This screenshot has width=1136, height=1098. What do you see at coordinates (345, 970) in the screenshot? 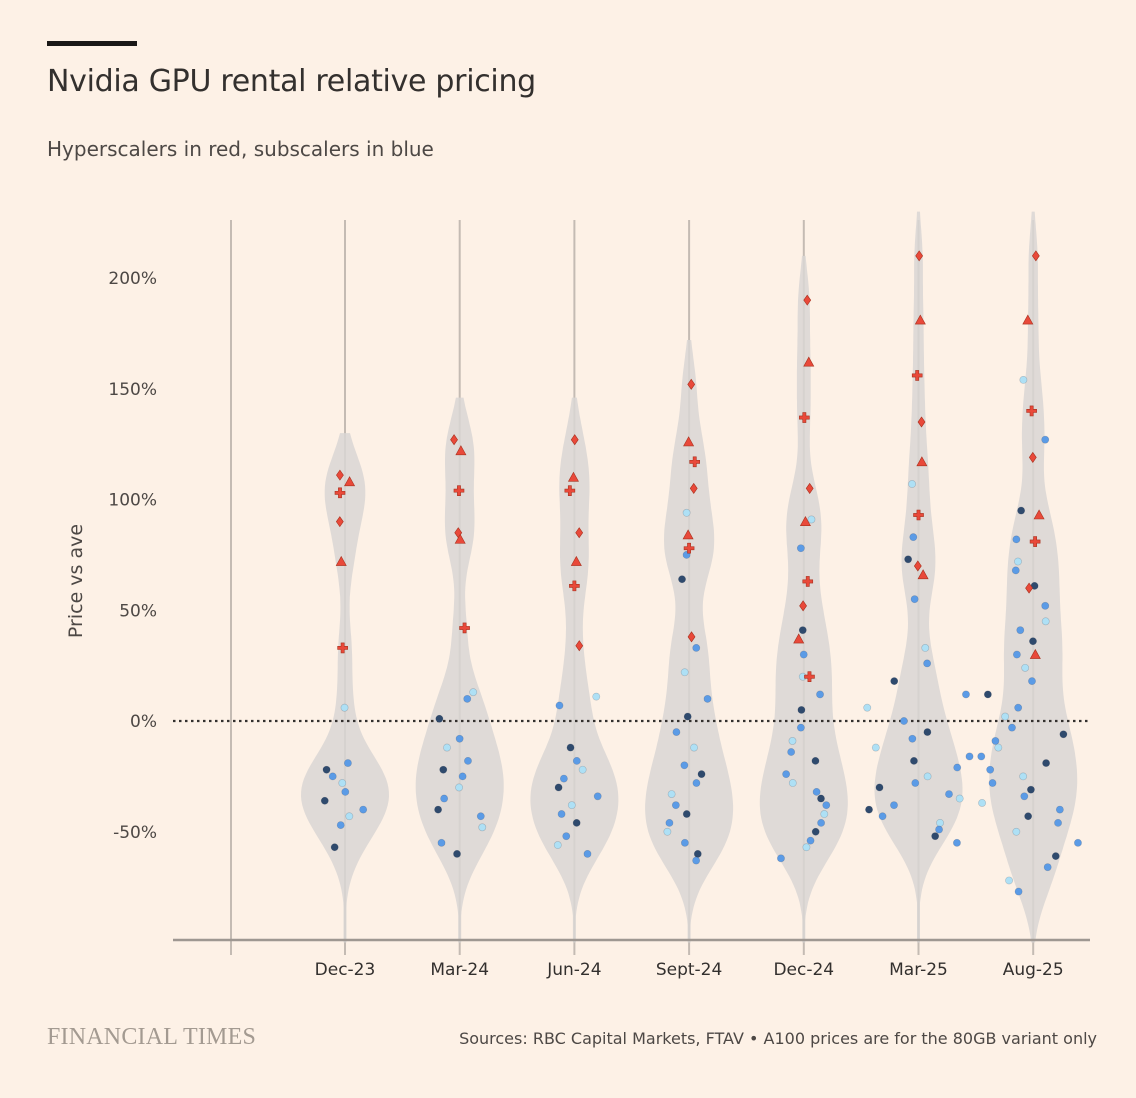
I see `x-tick-label: Dec-23` at bounding box center [345, 970].